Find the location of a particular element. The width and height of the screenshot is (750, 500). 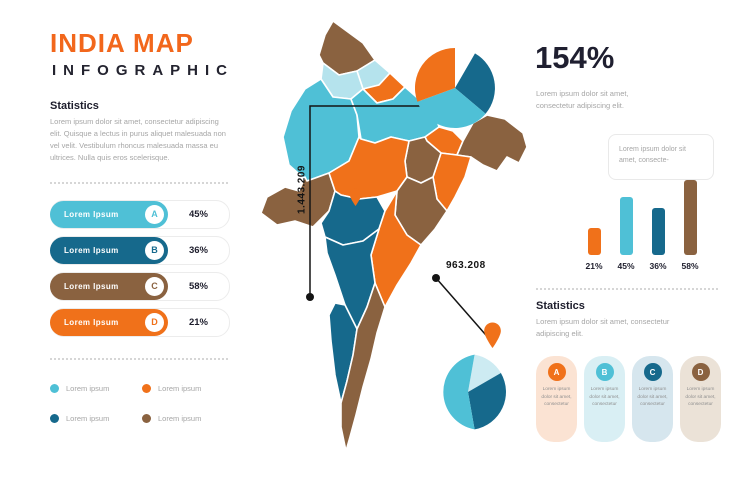

stat-pill-value: 58% is located at coordinates (198, 286).